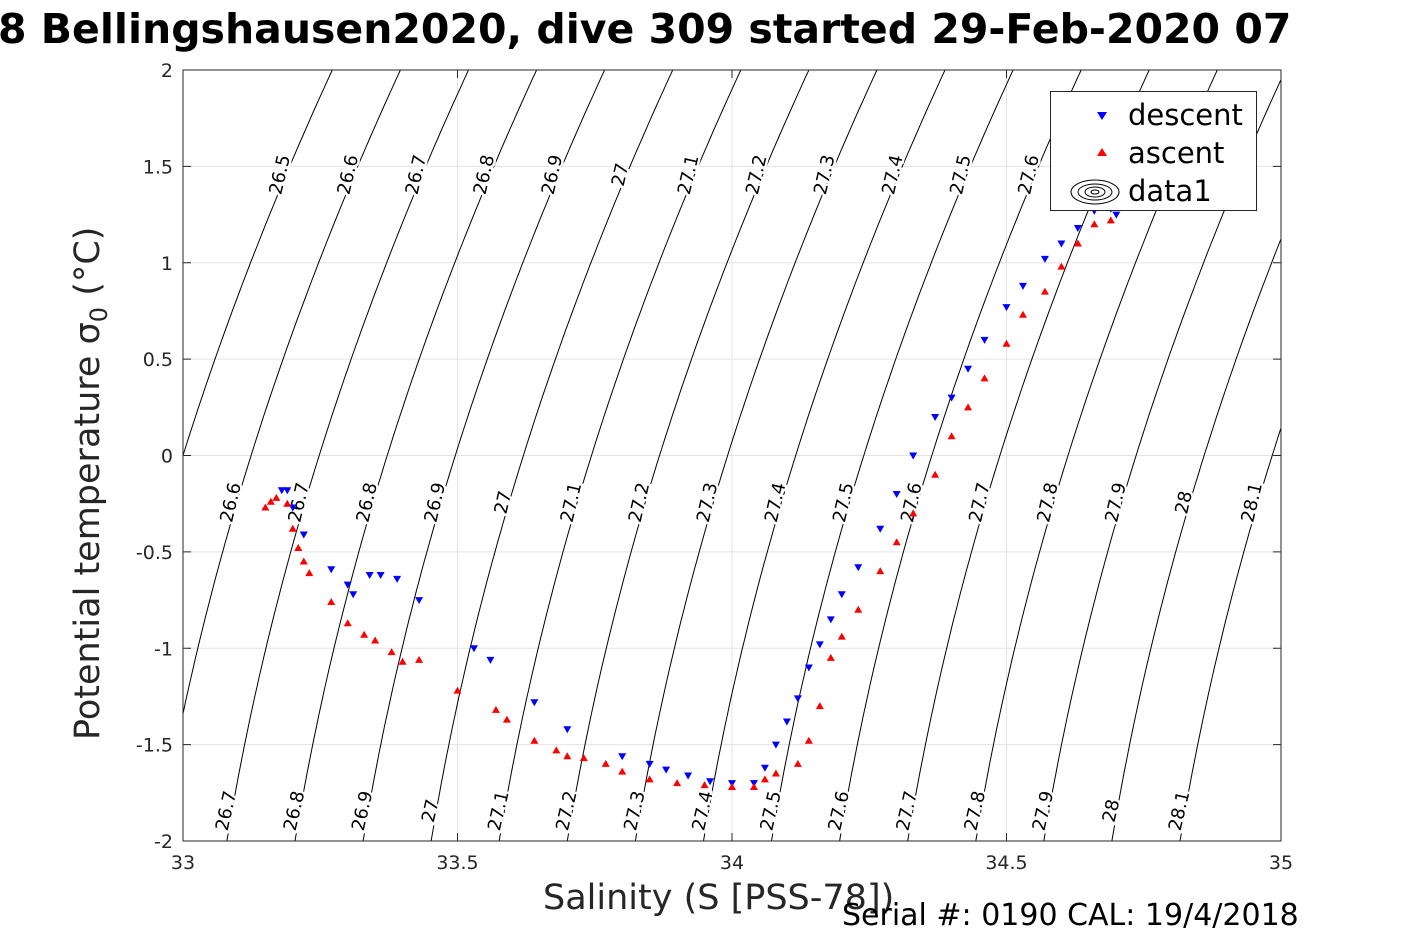  I want to click on isopycnal-label: 28.1, so click(1179, 811).